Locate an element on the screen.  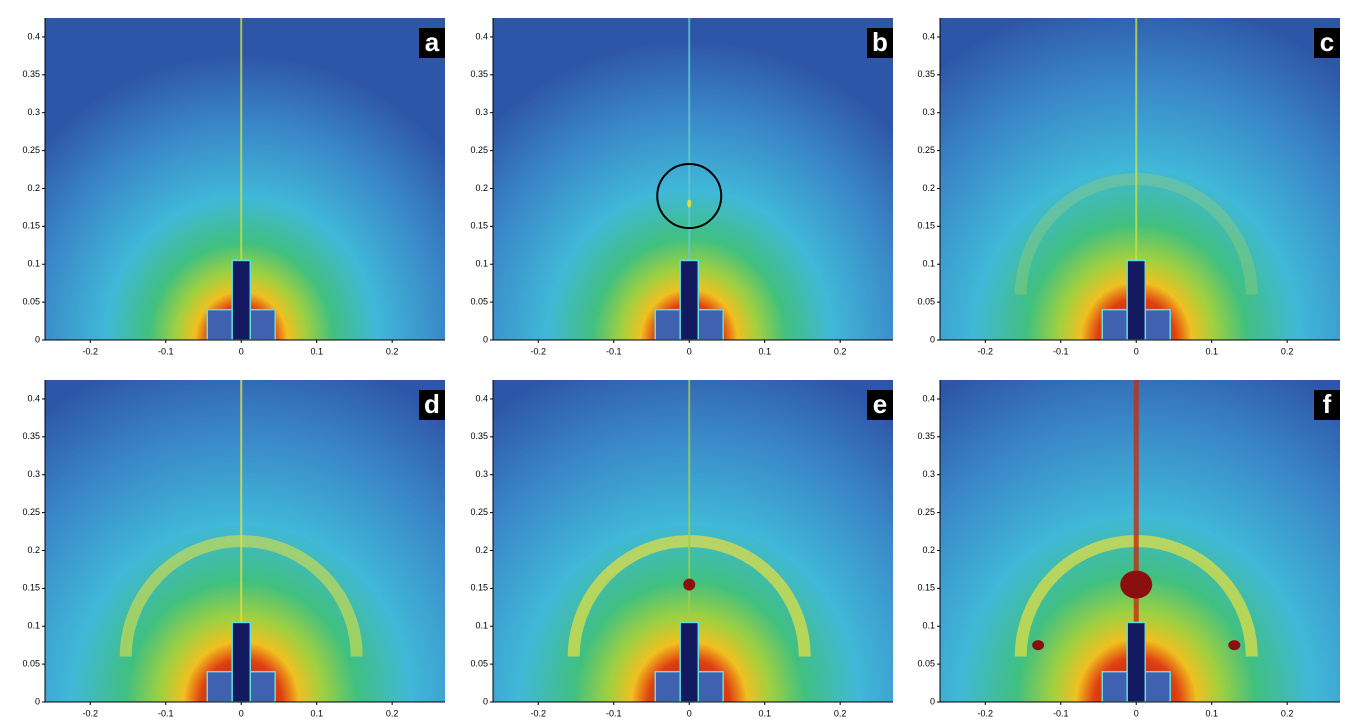
panel-label: c is located at coordinates (1327, 42).